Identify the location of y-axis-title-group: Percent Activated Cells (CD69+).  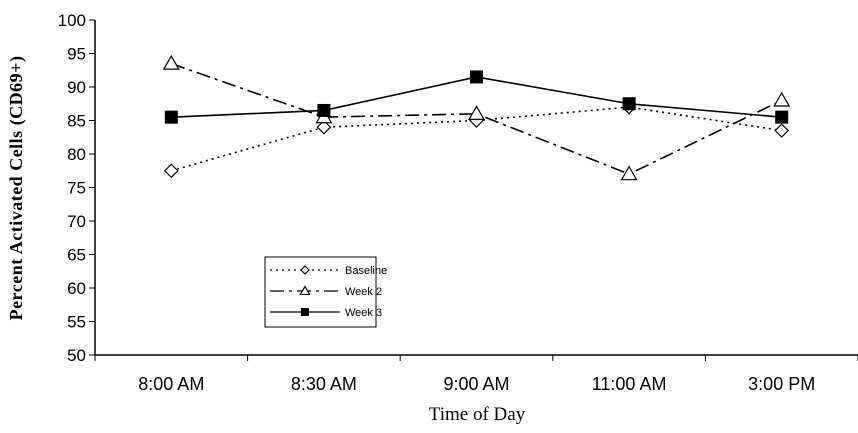
(16, 188).